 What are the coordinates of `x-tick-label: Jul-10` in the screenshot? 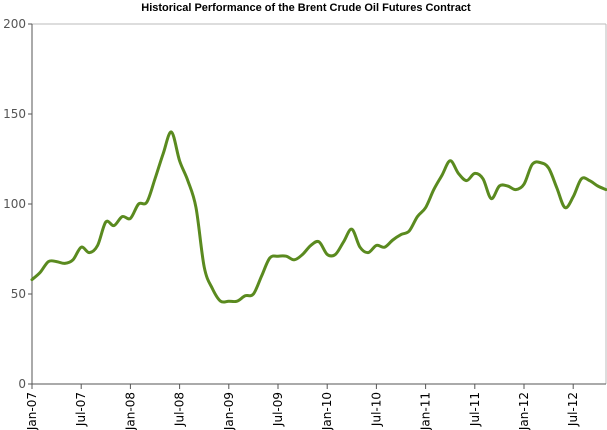 It's located at (376, 409).